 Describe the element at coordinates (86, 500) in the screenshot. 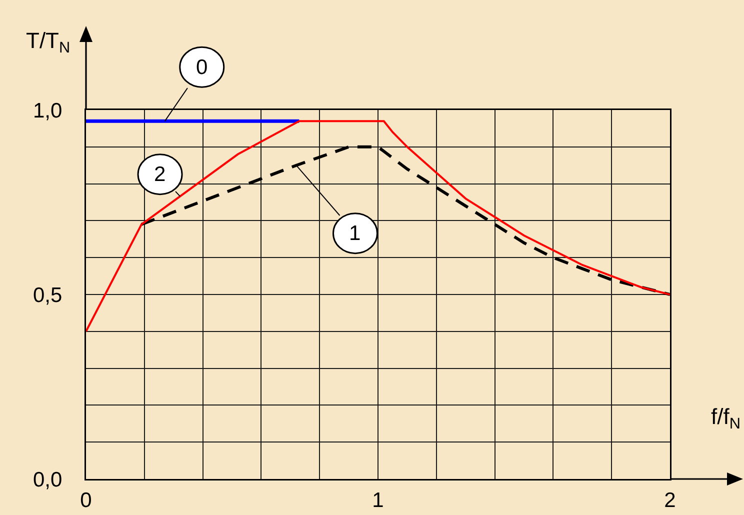

I see `x-tick-label: 0` at that location.